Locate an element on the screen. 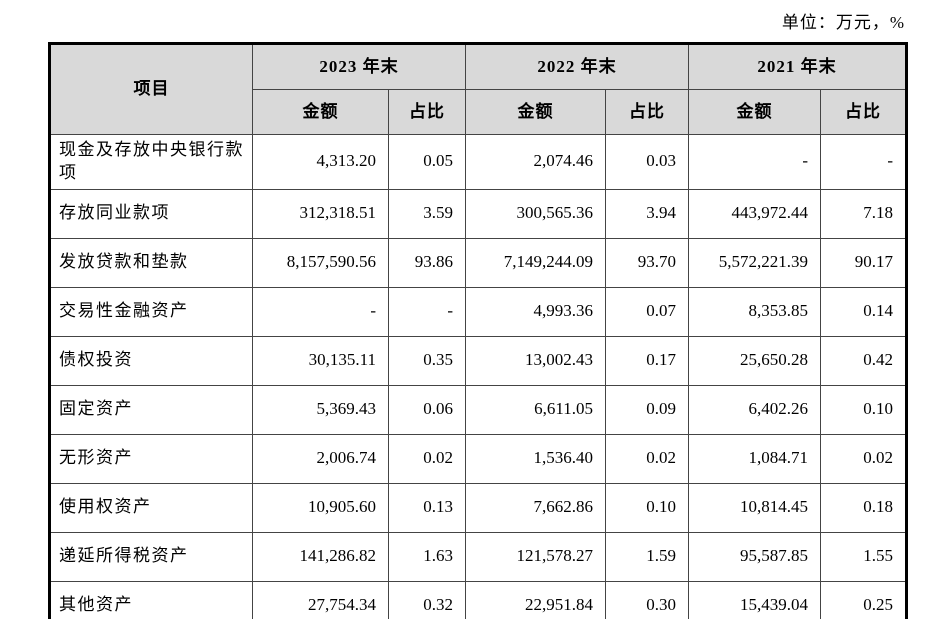 The height and width of the screenshot is (619, 942). header-ratio-2023: 占比 is located at coordinates (427, 112).